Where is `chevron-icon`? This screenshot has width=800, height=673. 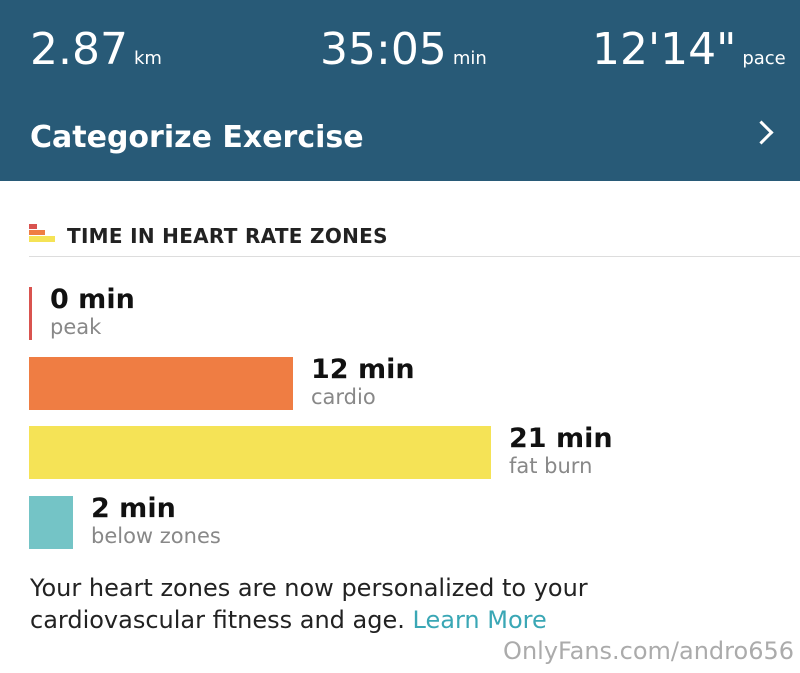
chevron-icon is located at coordinates (761, 132).